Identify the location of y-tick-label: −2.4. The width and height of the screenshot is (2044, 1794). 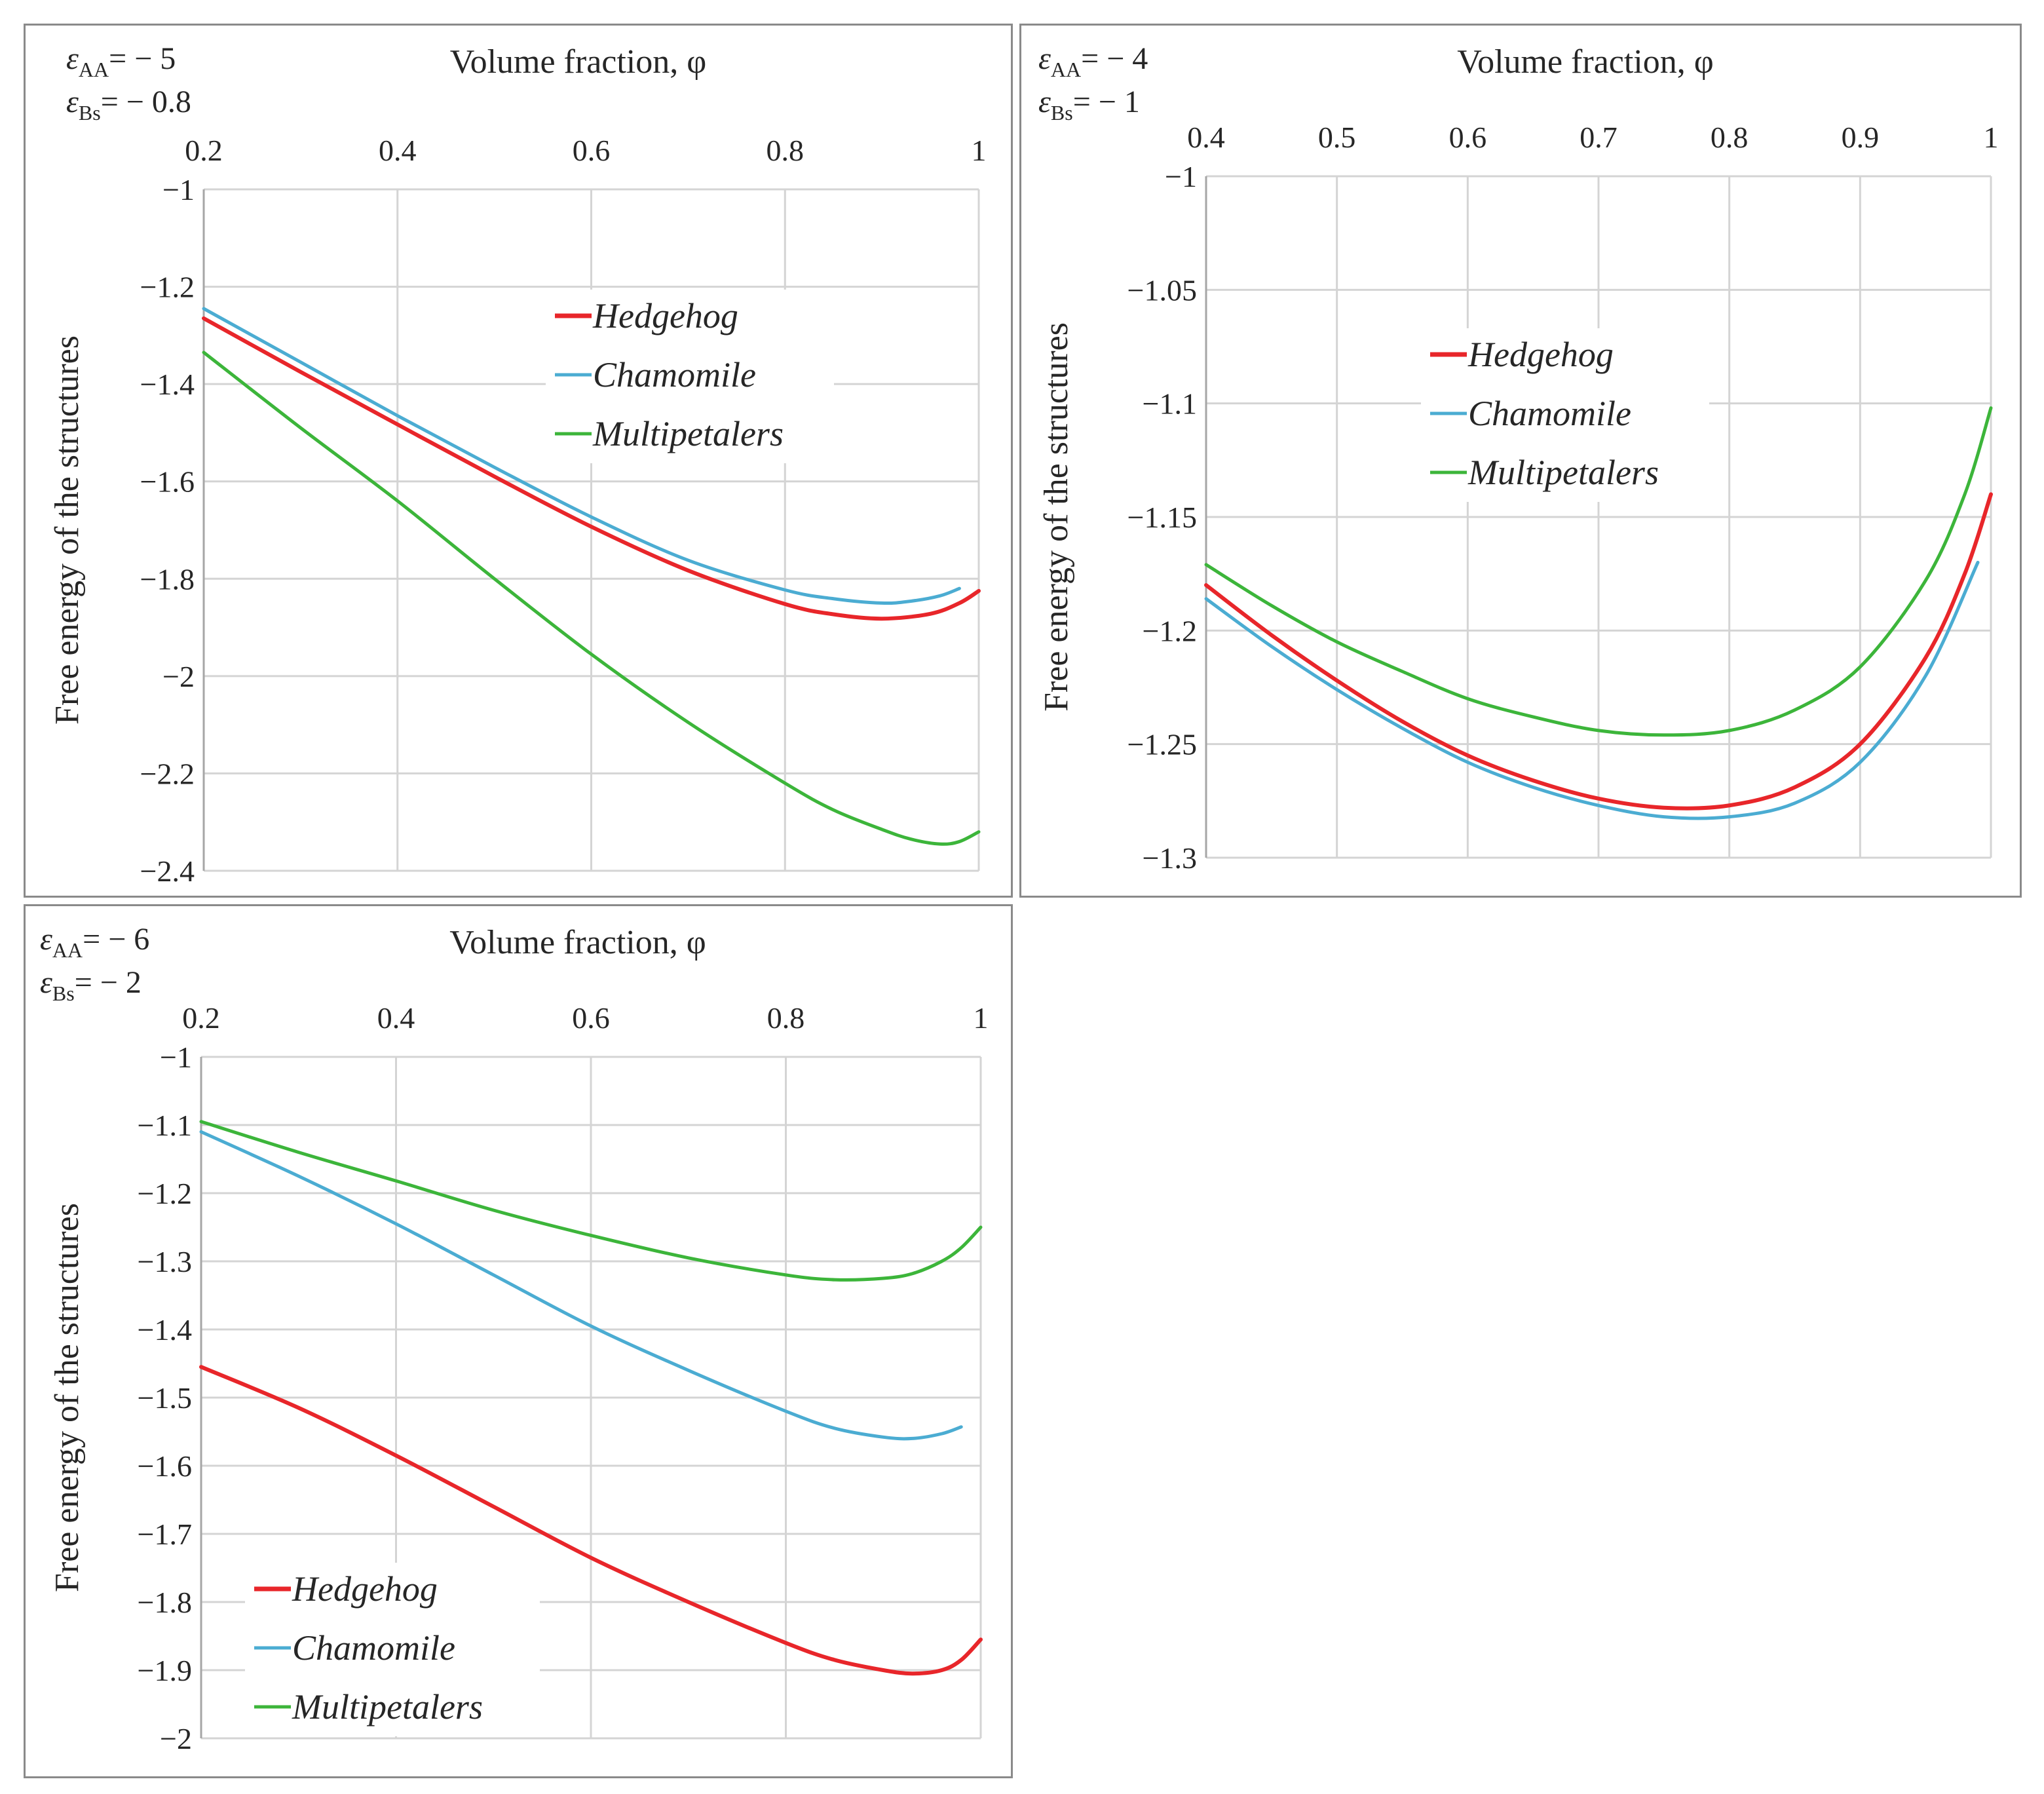
(167, 871).